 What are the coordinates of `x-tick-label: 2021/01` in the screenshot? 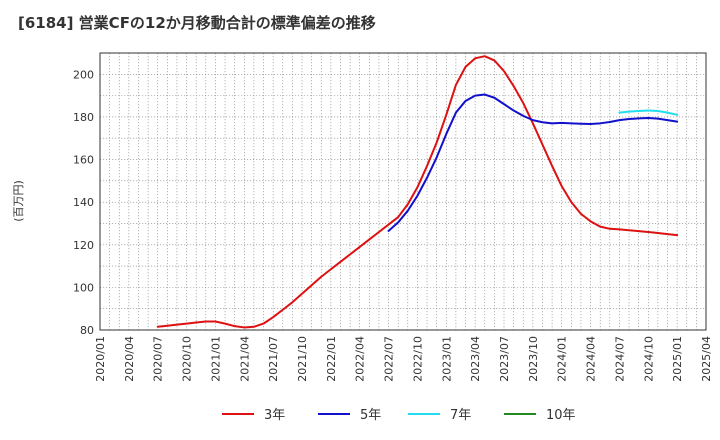 It's located at (215, 359).